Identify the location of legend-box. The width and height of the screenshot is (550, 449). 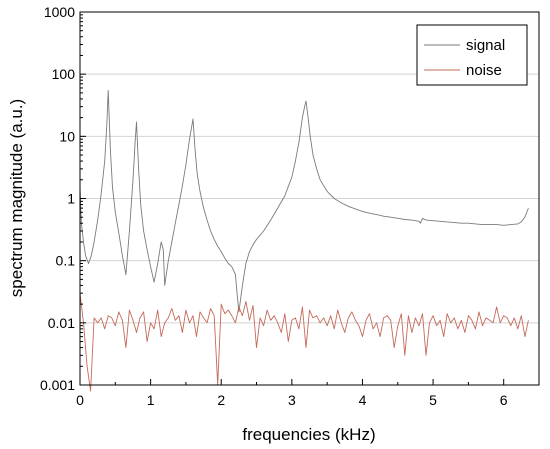
(472, 55).